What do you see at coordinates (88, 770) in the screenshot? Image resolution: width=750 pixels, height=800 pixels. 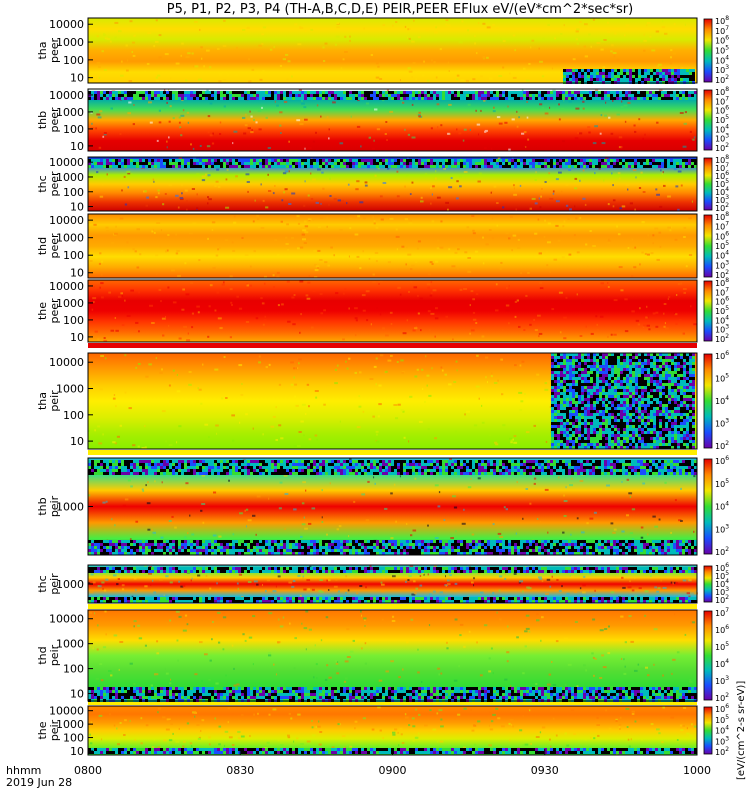 I see `x-tick-label: 0800` at bounding box center [88, 770].